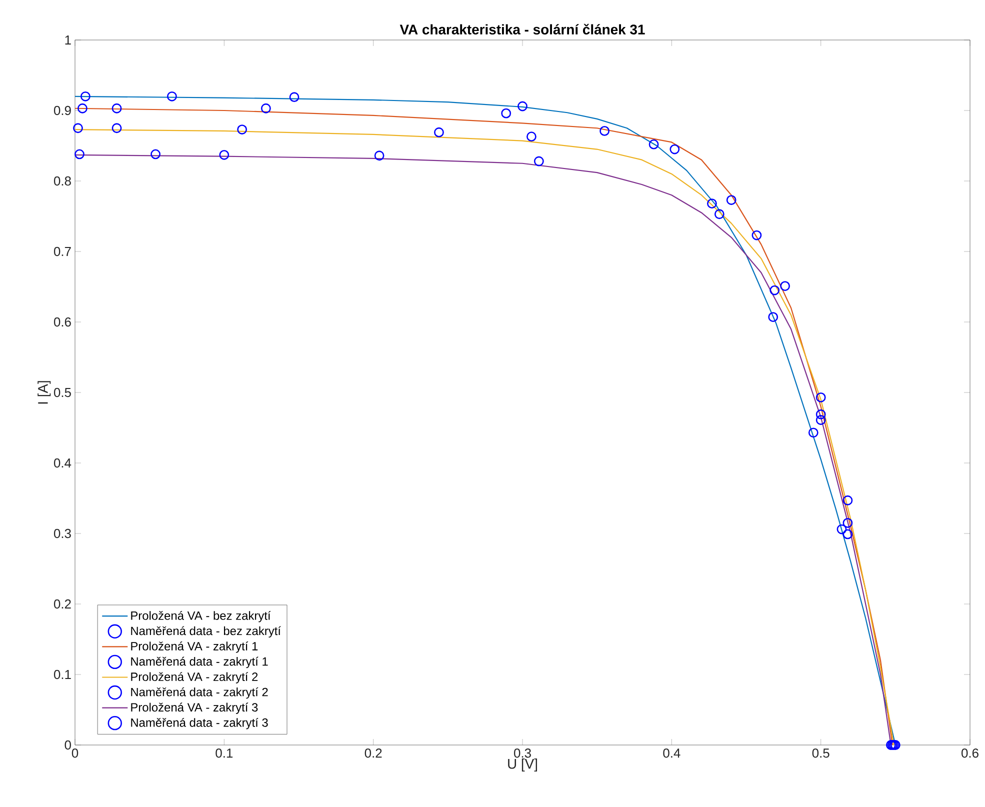  Describe the element at coordinates (67, 745) in the screenshot. I see `y-tick-label: 0` at that location.